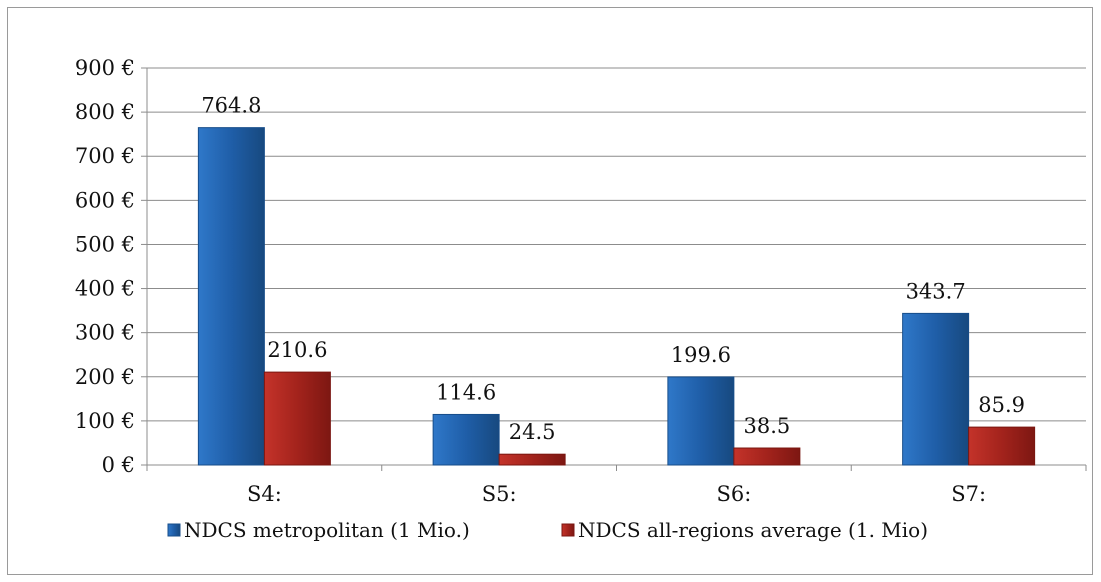 The width and height of the screenshot is (1101, 582). I want to click on data-label: 114.6, so click(466, 392).